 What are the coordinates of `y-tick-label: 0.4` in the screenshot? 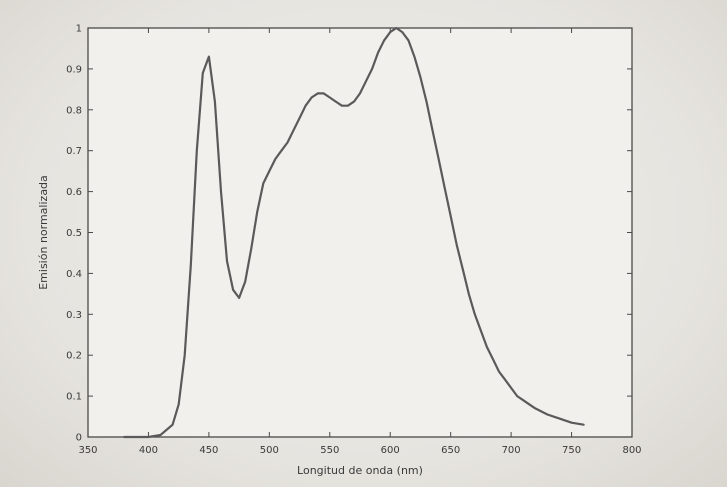 It's located at (74, 274).